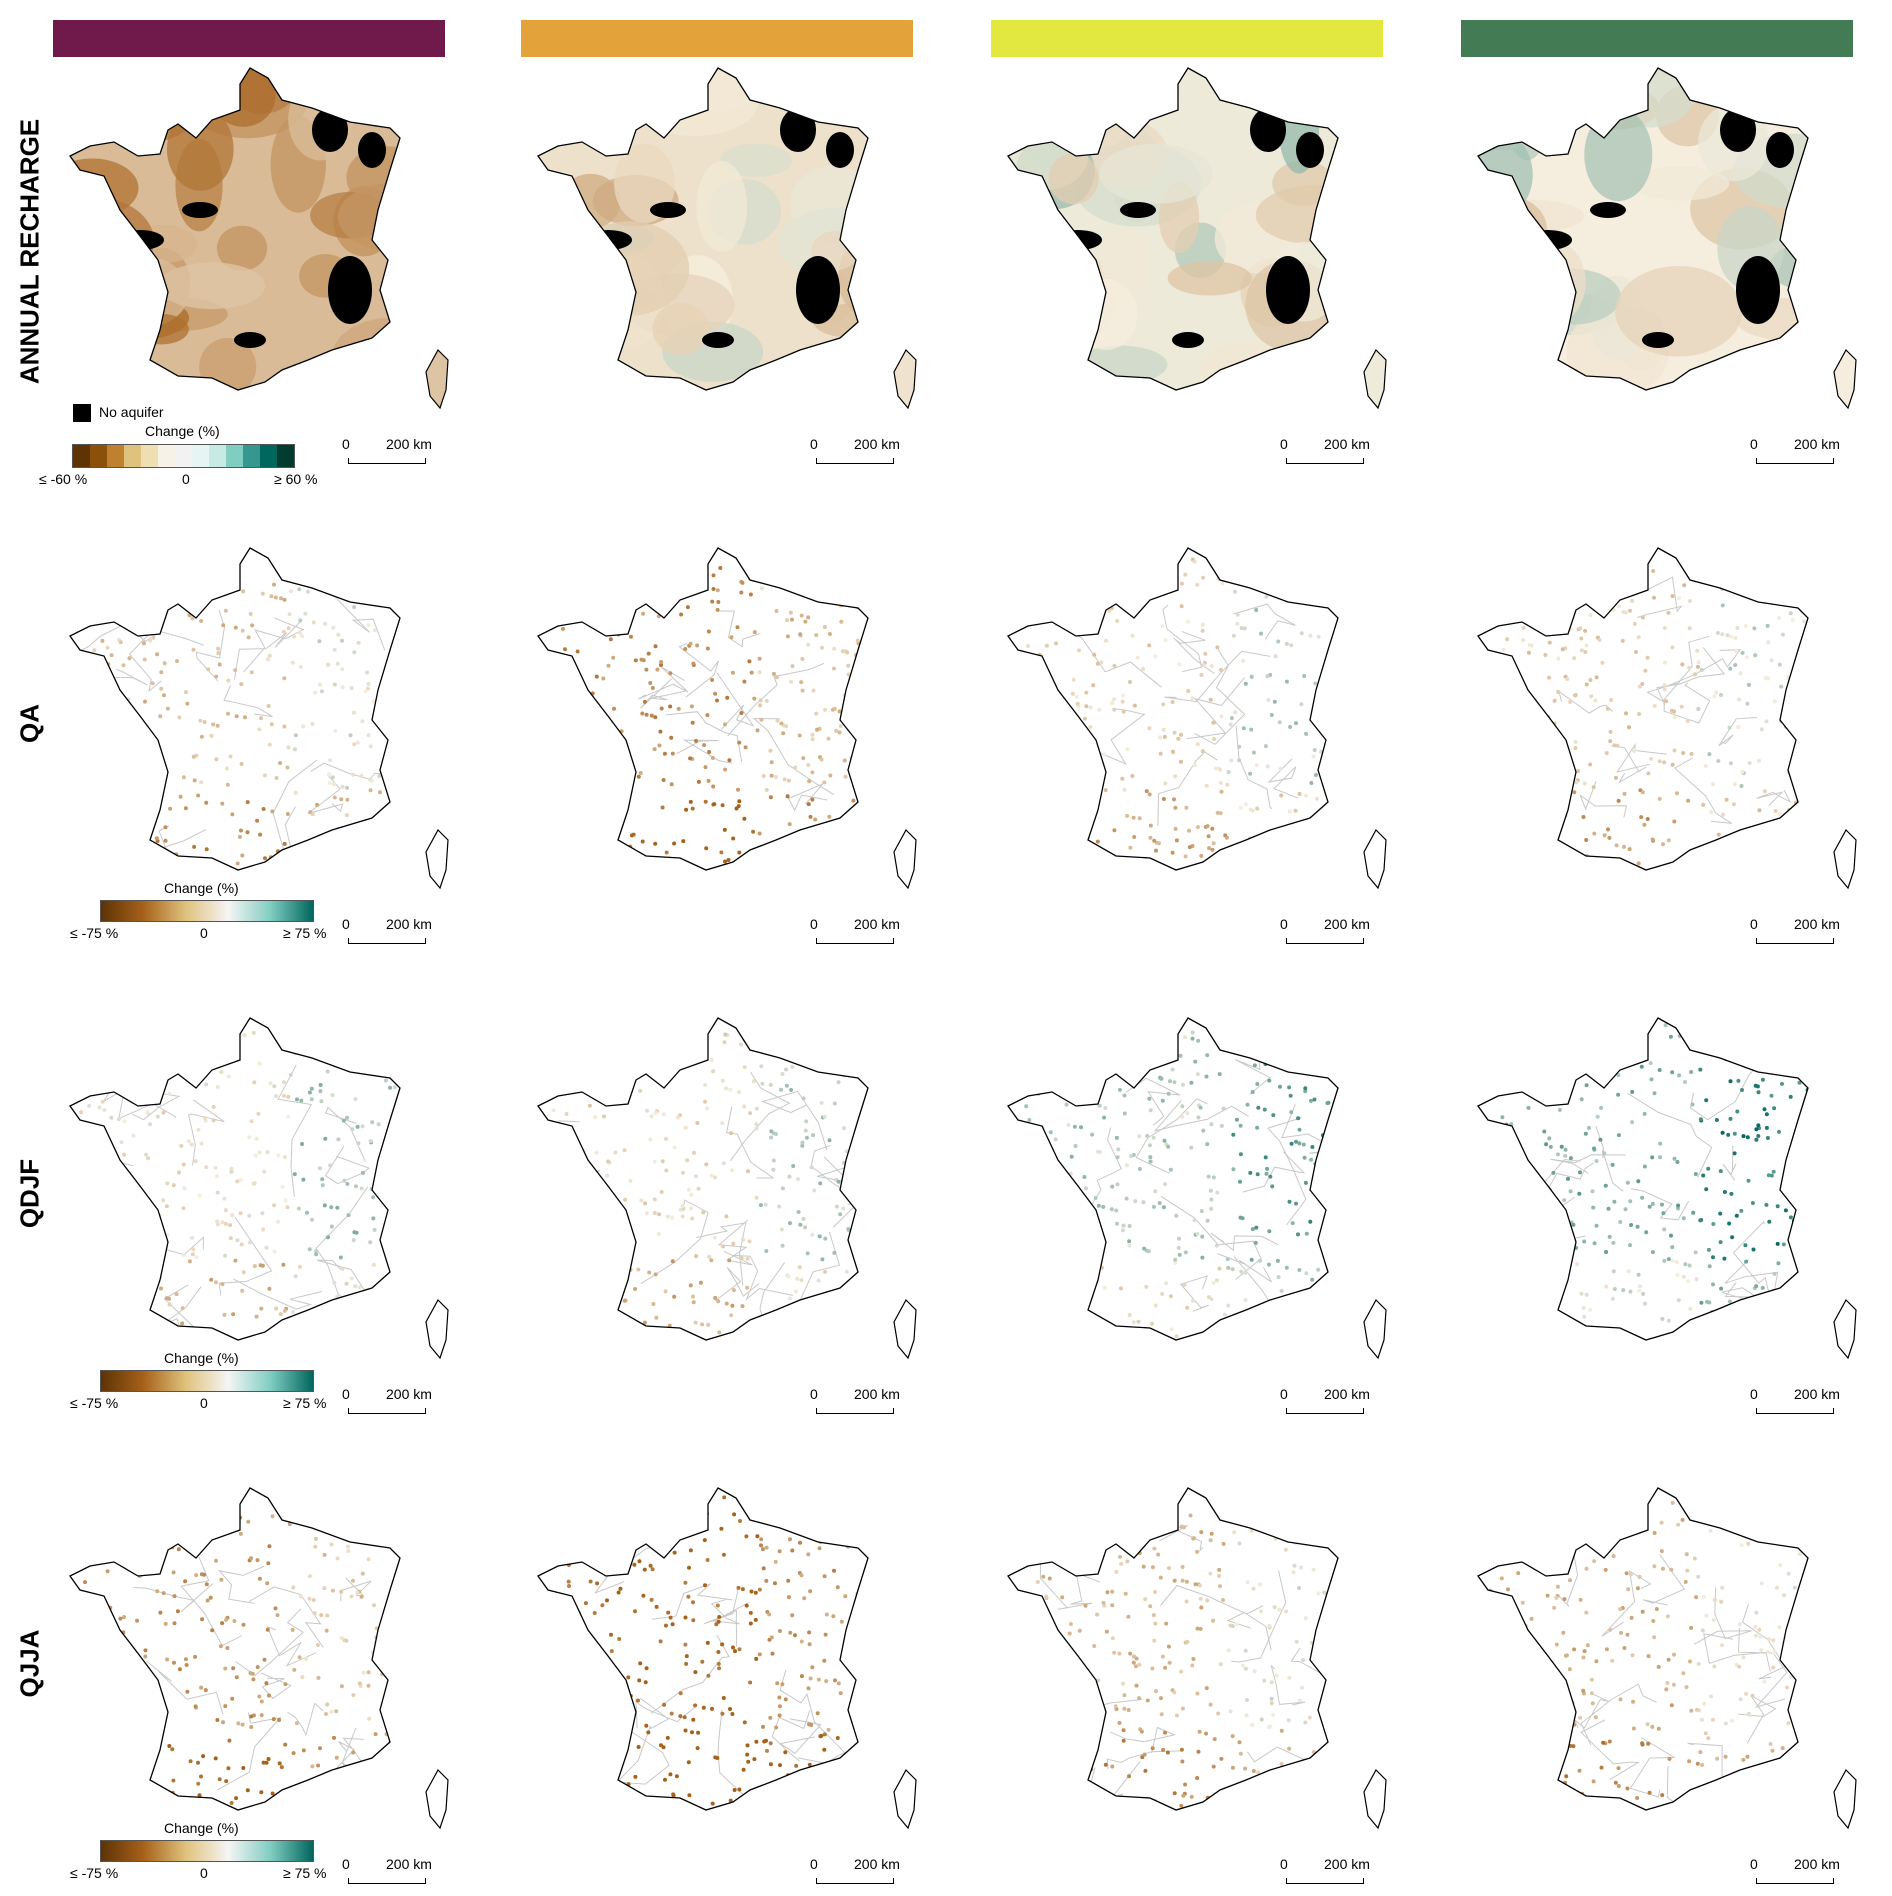  What do you see at coordinates (1797, 87) in the screenshot?
I see `aquifer-patch` at bounding box center [1797, 87].